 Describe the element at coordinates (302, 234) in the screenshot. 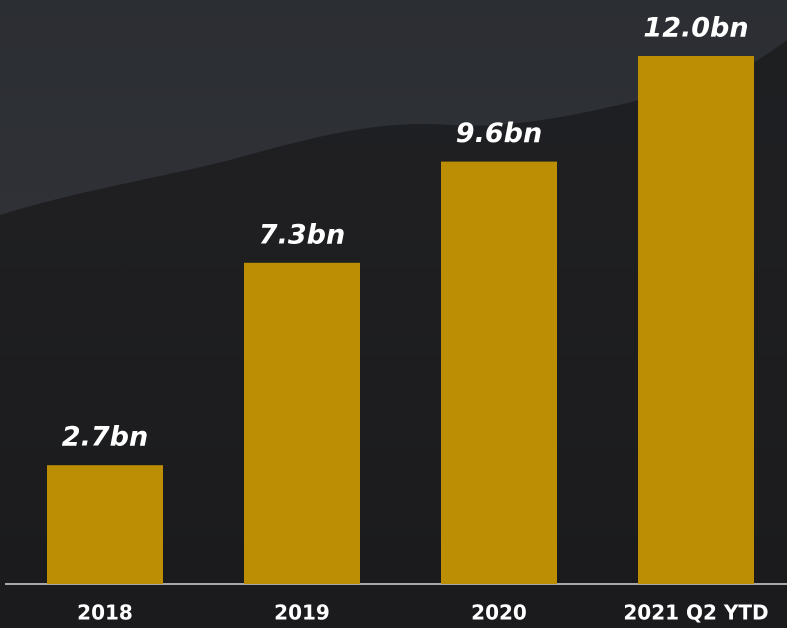

I see `value-label: 7.3bn` at that location.